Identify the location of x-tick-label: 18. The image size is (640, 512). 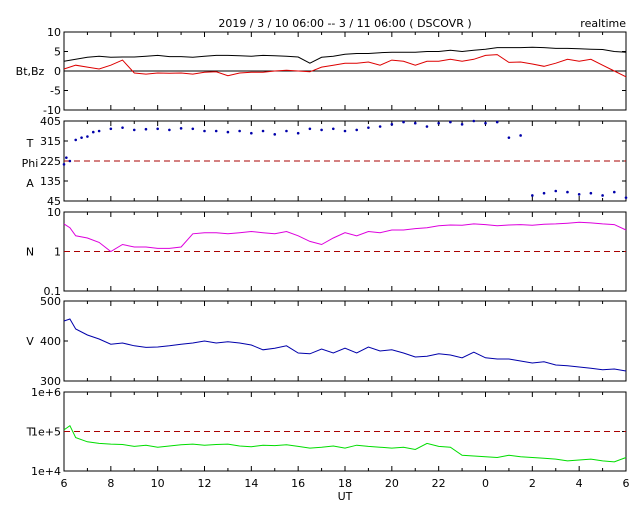
(345, 483).